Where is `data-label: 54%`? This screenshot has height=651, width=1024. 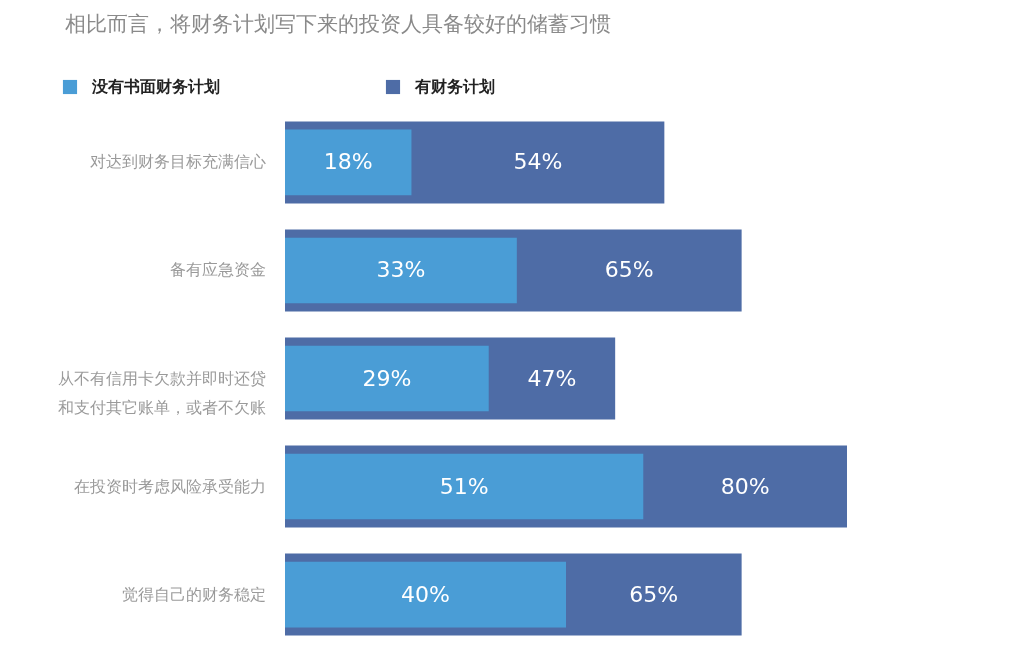
data-label: 54% is located at coordinates (538, 162).